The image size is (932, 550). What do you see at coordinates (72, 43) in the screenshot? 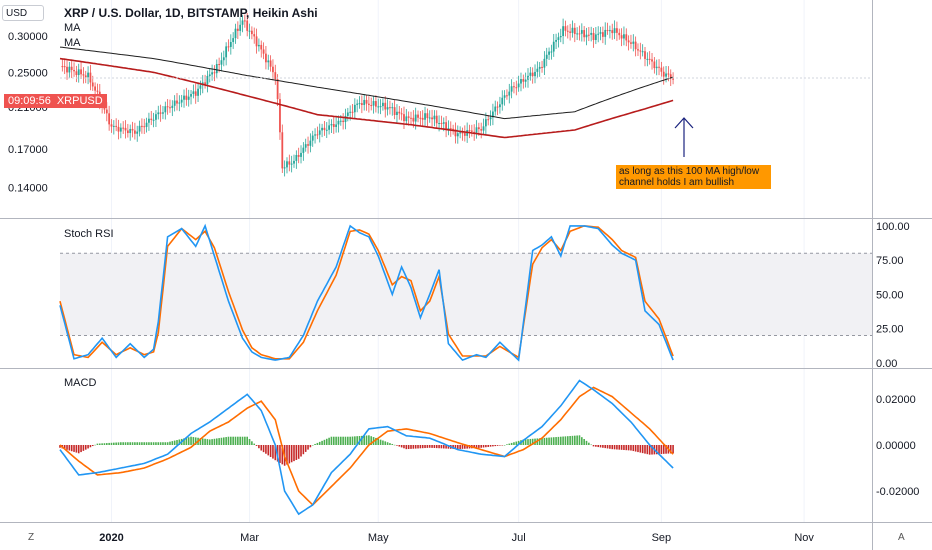
I see `indicator-ma-2: MA` at bounding box center [72, 43].